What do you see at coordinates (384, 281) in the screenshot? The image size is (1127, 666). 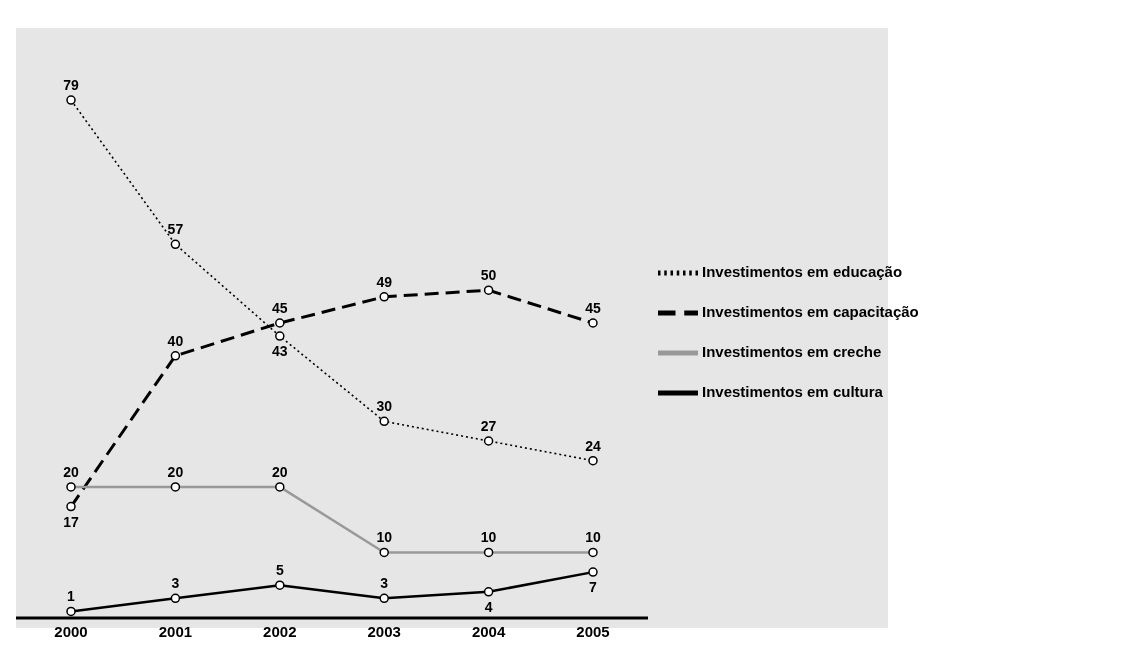 I see `data-label: 49` at bounding box center [384, 281].